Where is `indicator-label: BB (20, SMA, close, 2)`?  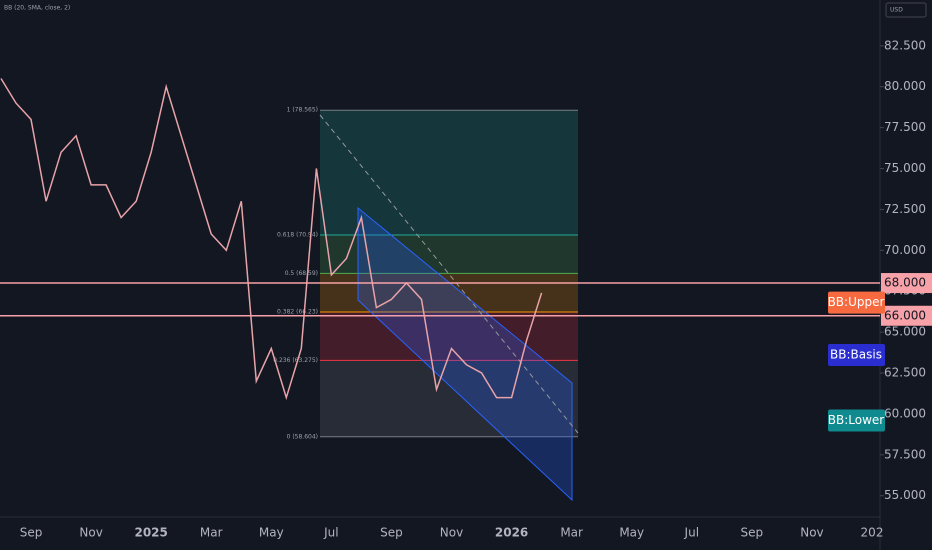
indicator-label: BB (20, SMA, close, 2) is located at coordinates (37, 8).